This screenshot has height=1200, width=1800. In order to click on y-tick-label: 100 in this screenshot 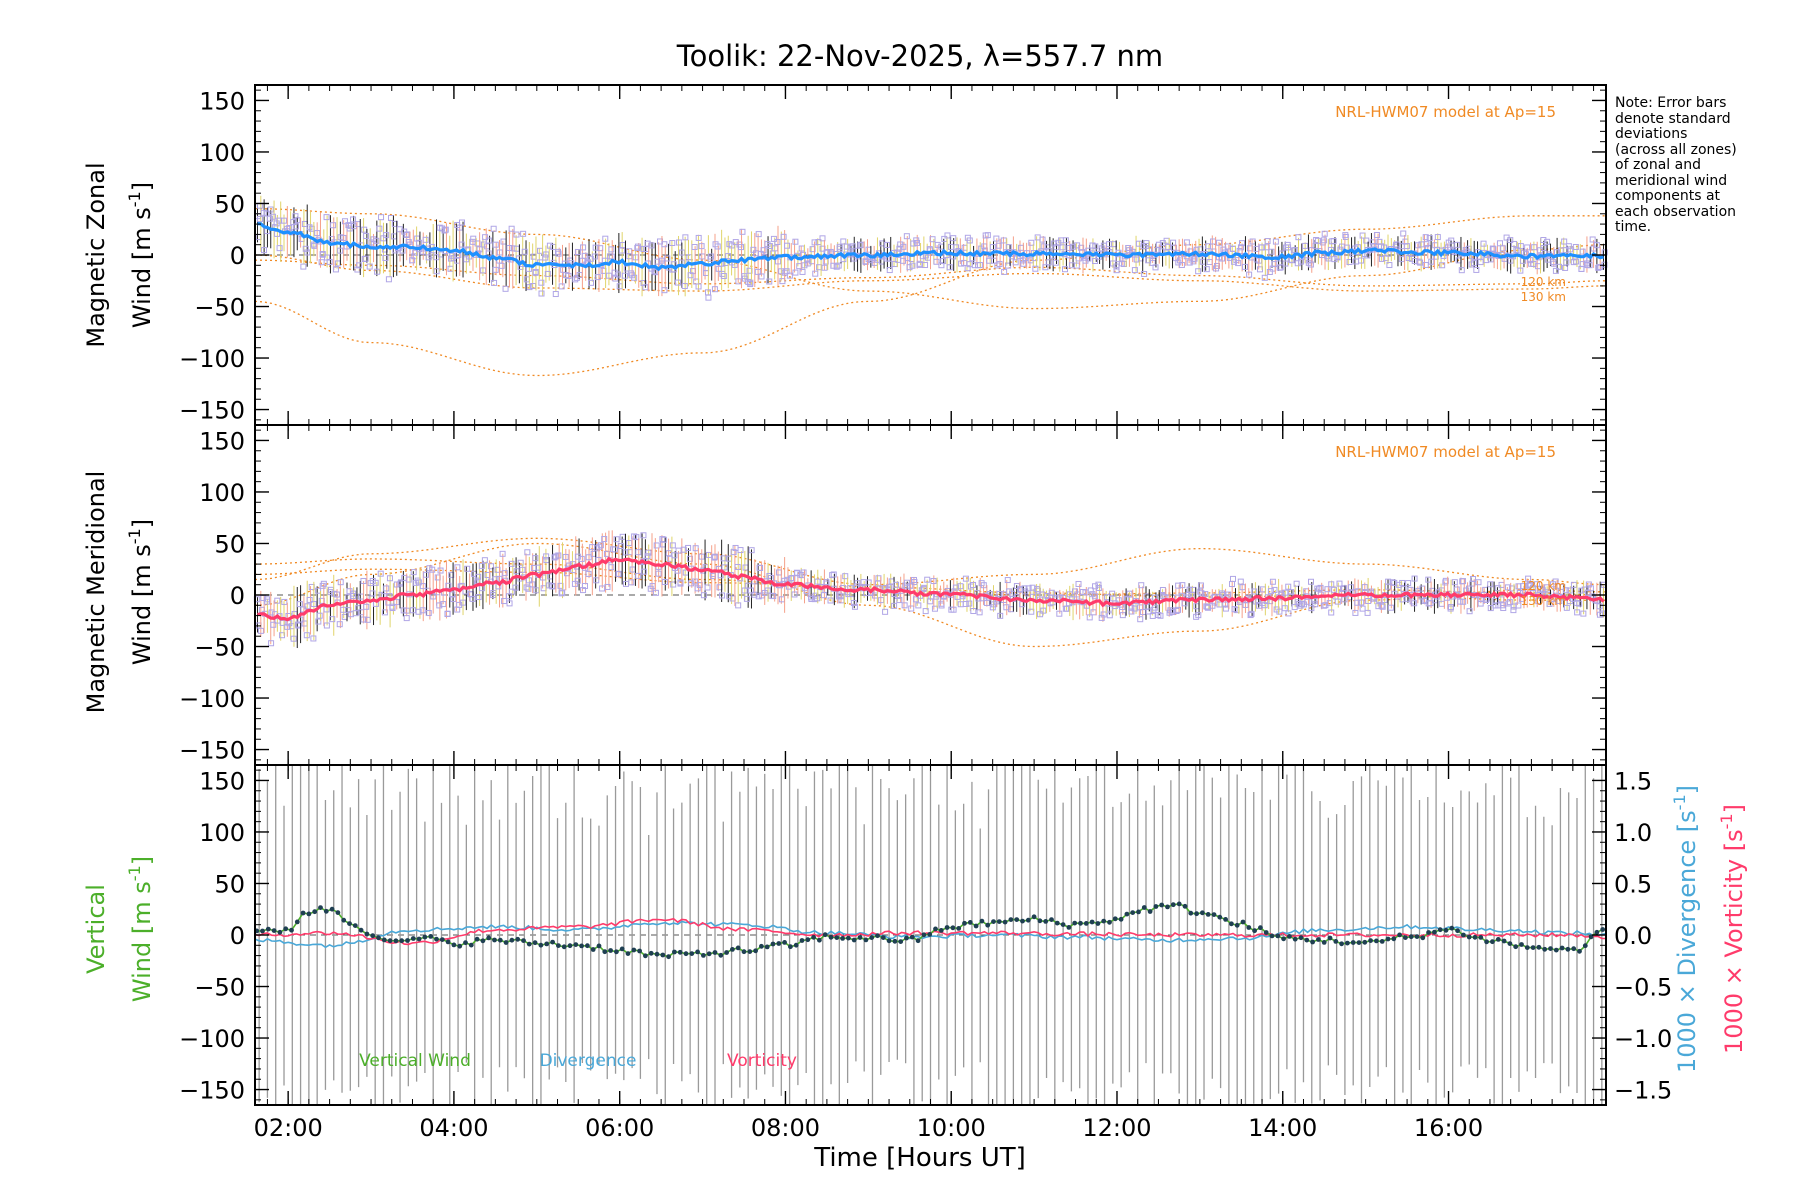, I will do `click(222, 153)`.